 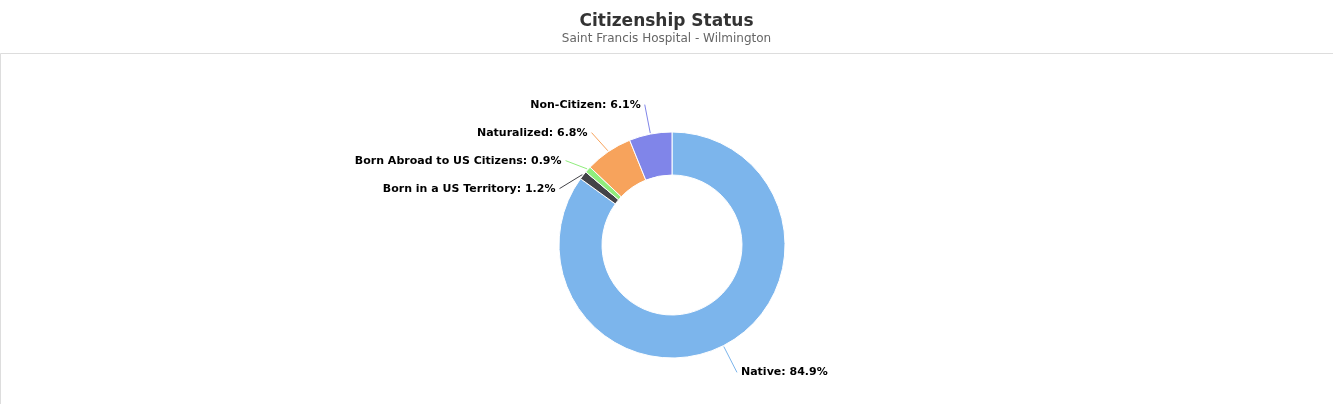 I want to click on slice-label: Born Abroad to US Citizens: 0.9%, so click(x=458, y=160).